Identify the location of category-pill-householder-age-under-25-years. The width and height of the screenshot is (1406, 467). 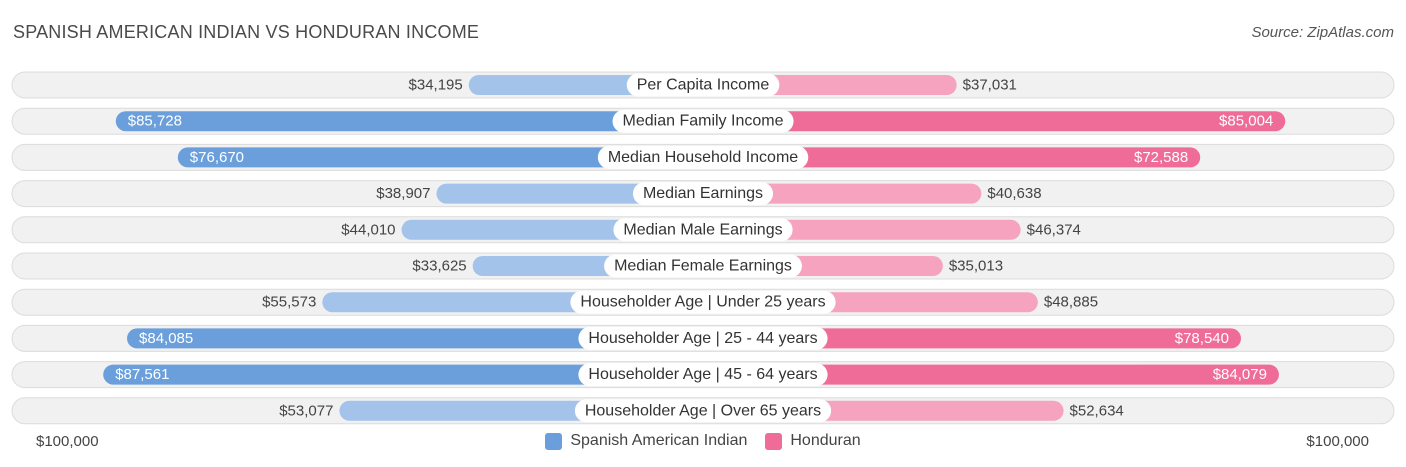
(703, 302).